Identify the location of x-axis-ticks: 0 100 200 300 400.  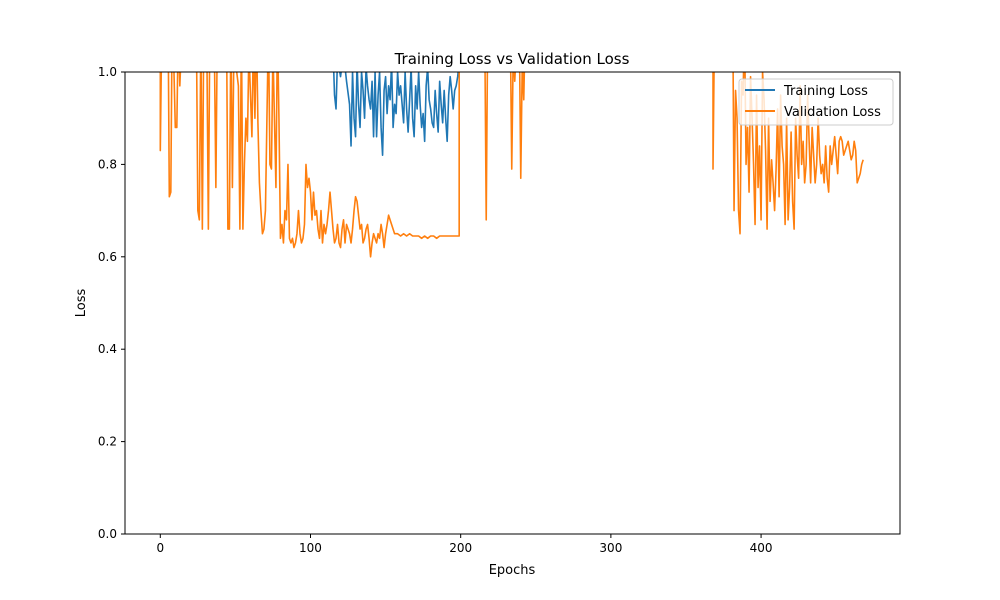
(464, 544).